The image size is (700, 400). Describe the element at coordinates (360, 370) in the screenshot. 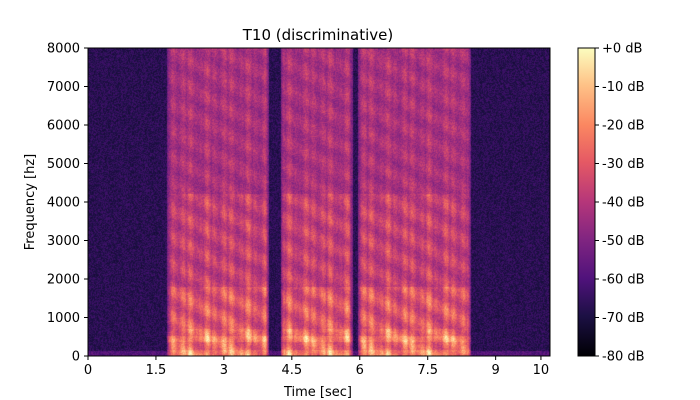

I see `x-tick-label: 6` at that location.